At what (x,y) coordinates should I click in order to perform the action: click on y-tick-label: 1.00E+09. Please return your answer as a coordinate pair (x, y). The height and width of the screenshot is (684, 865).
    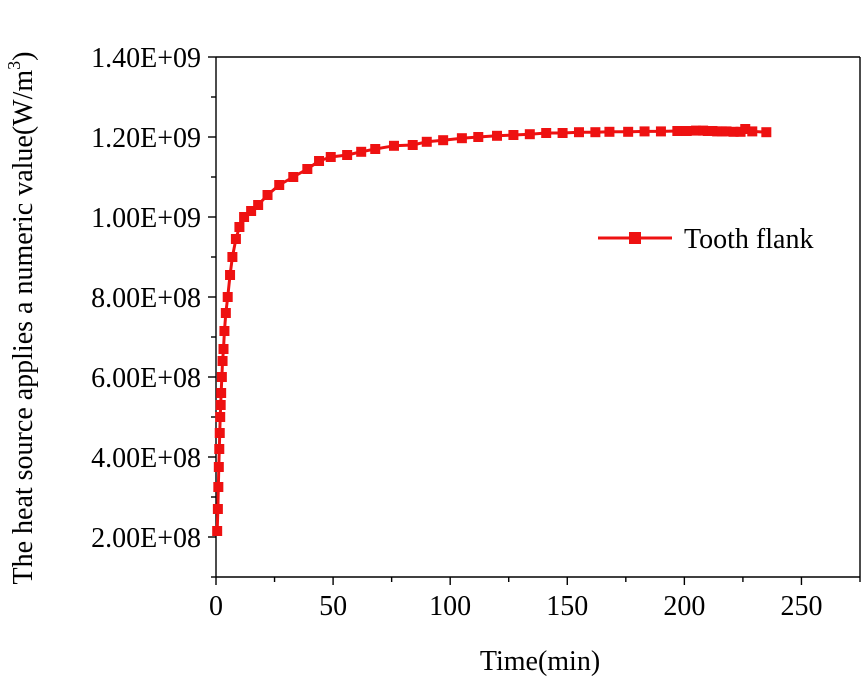
    Looking at the image, I should click on (146, 218).